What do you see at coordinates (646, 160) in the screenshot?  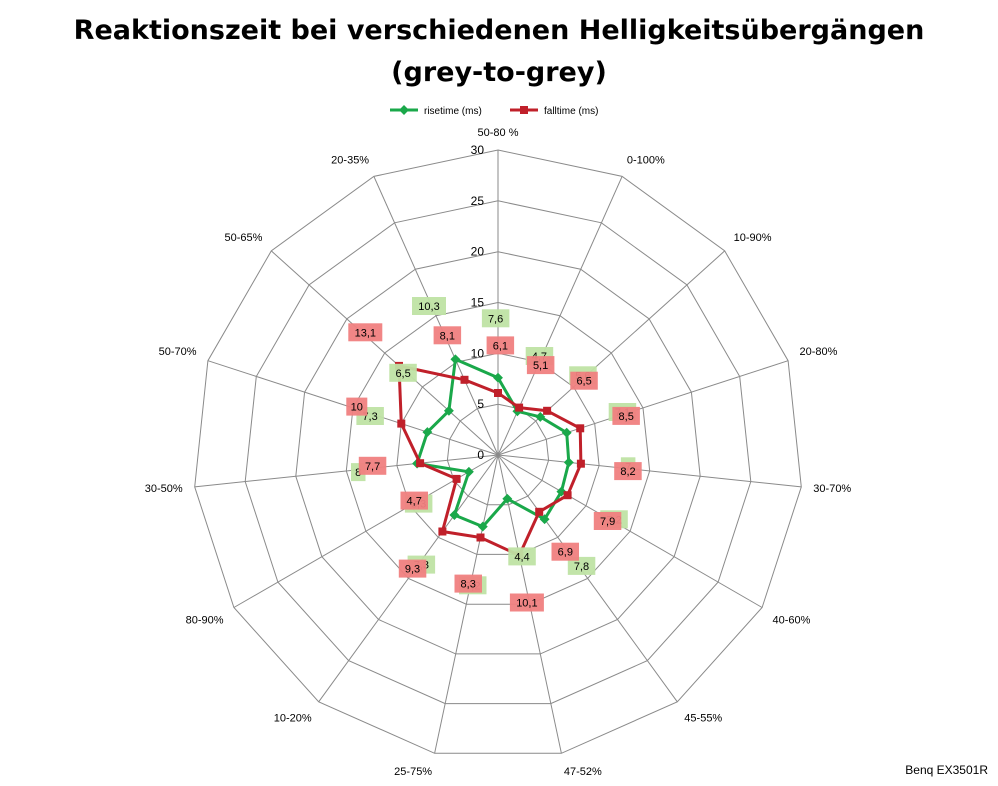 I see `category-label: 0-100%` at bounding box center [646, 160].